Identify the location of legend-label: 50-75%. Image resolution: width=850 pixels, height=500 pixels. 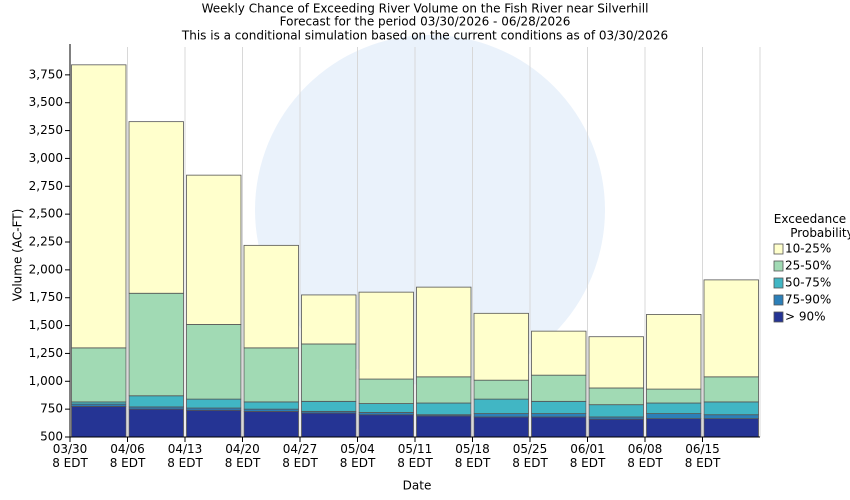
(808, 283).